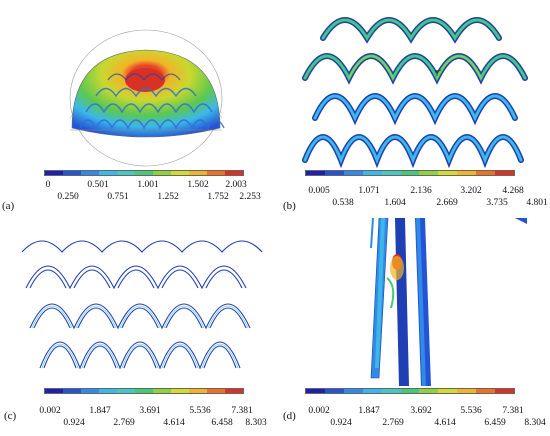 This screenshot has width=550, height=436. Describe the element at coordinates (497, 203) in the screenshot. I see `tick: 3.735` at that location.